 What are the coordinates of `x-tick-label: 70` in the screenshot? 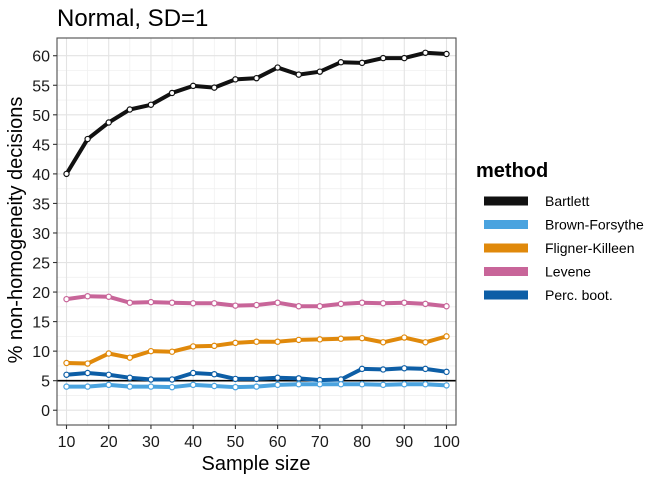 It's located at (320, 442).